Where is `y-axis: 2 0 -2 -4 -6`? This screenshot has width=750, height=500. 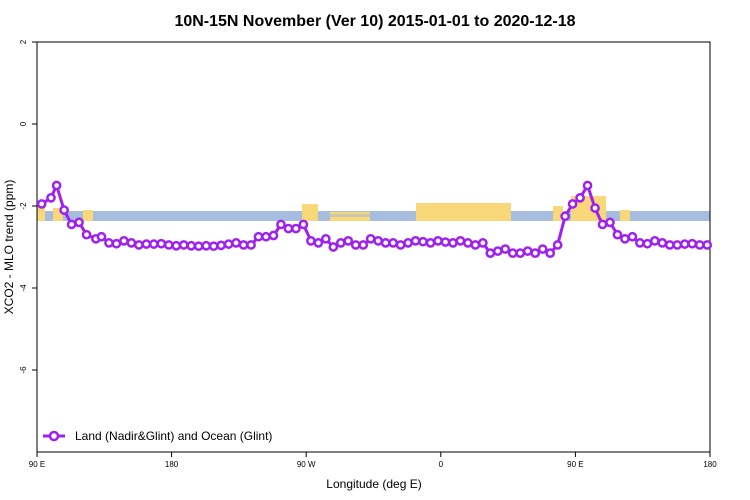 y-axis: 2 0 -2 -4 -6 is located at coordinates (28, 206).